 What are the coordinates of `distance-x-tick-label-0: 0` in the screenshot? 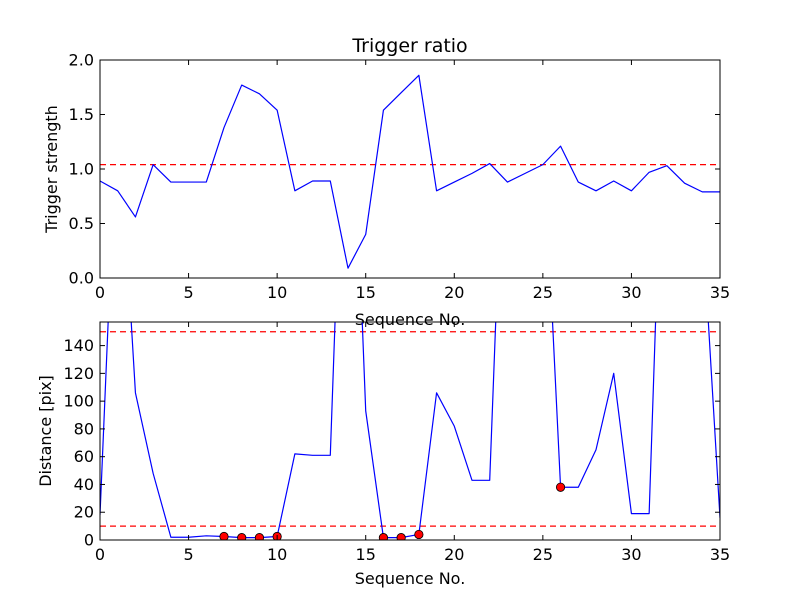 It's located at (100, 554).